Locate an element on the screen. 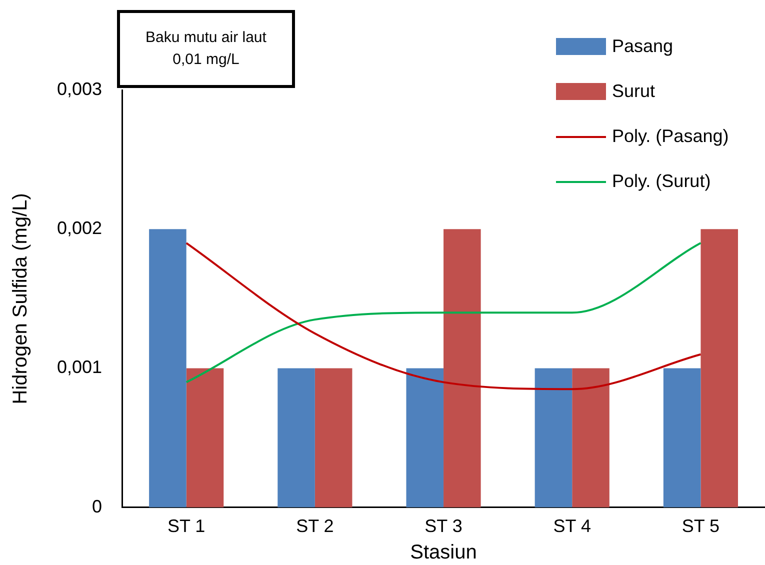 This screenshot has width=765, height=565. x-tick-label: ST 4 is located at coordinates (572, 526).